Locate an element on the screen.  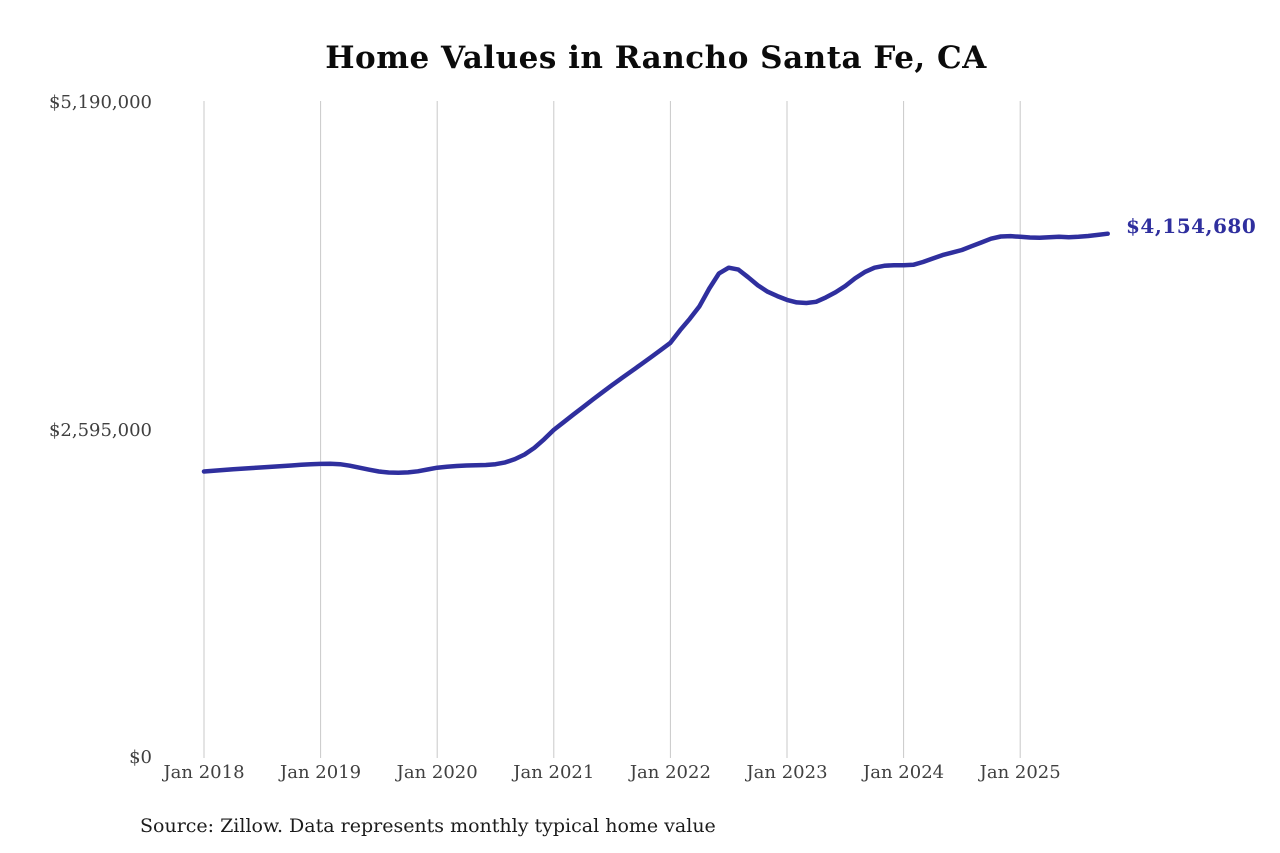
x-tick-jan-2021: Jan 2021 is located at coordinates (554, 772).